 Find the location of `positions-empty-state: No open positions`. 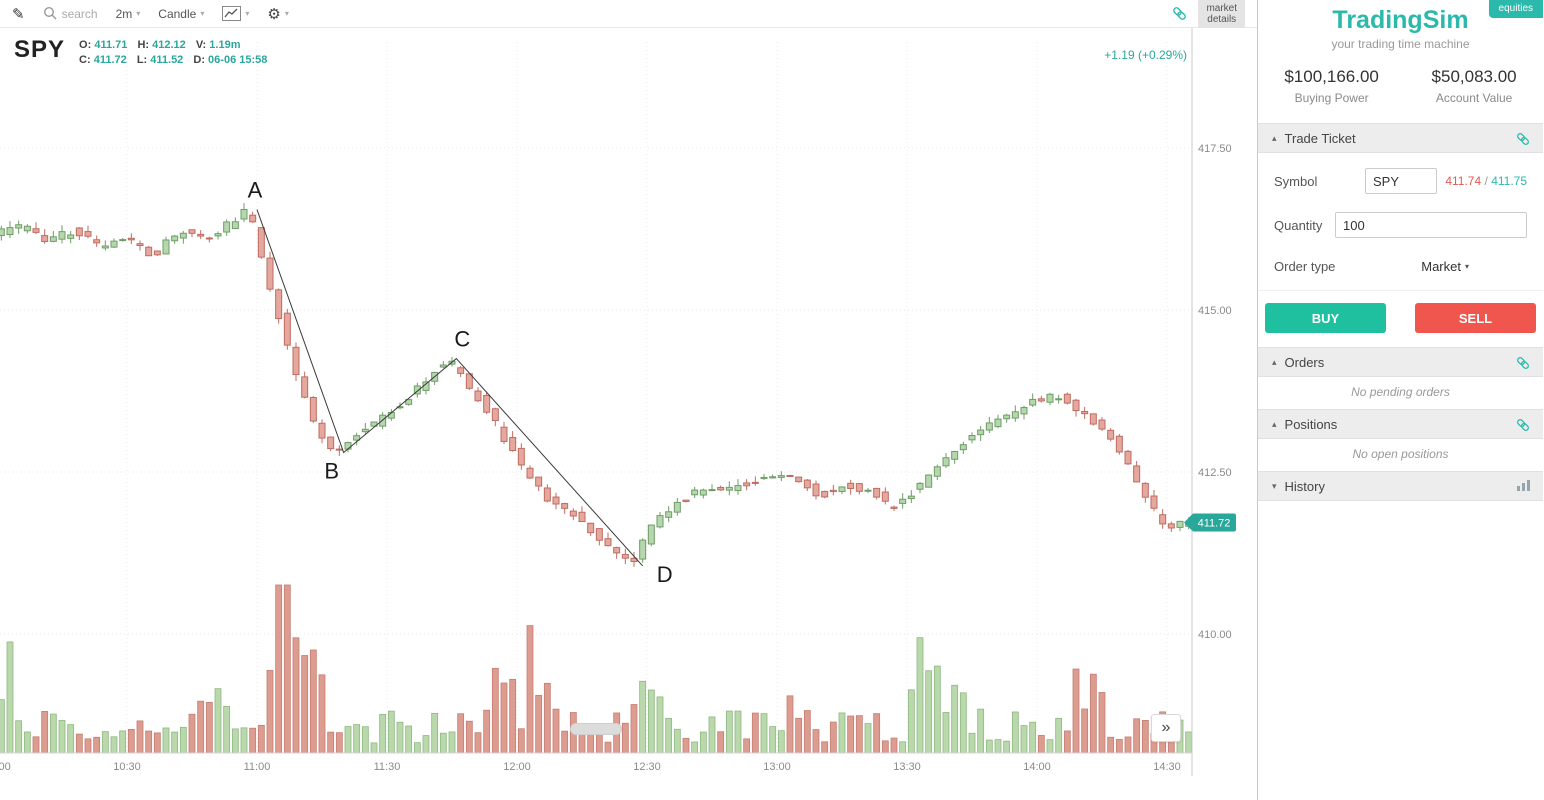

positions-empty-state: No open positions is located at coordinates (1400, 454).